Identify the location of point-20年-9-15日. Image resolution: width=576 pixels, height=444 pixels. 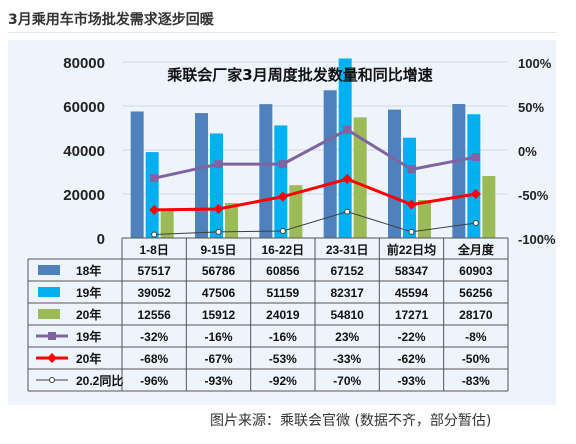
(218, 208).